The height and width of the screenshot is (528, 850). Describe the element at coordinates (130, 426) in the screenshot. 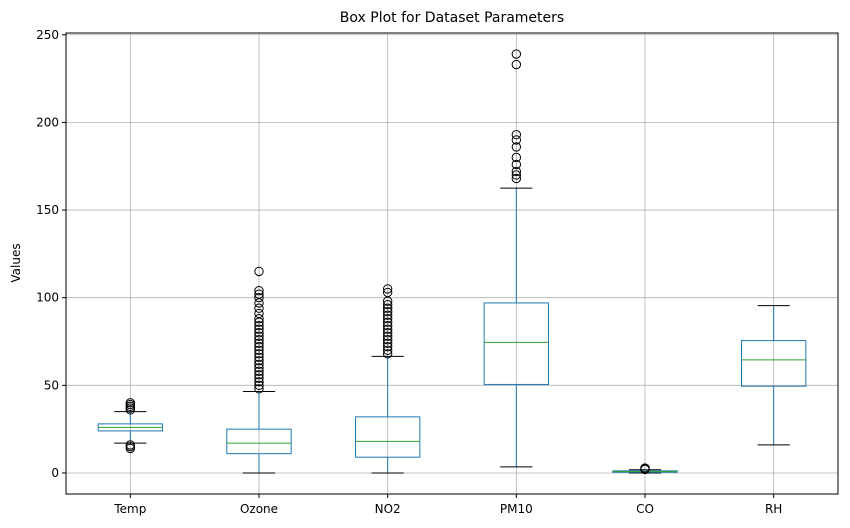

I see `box-group-temp` at that location.